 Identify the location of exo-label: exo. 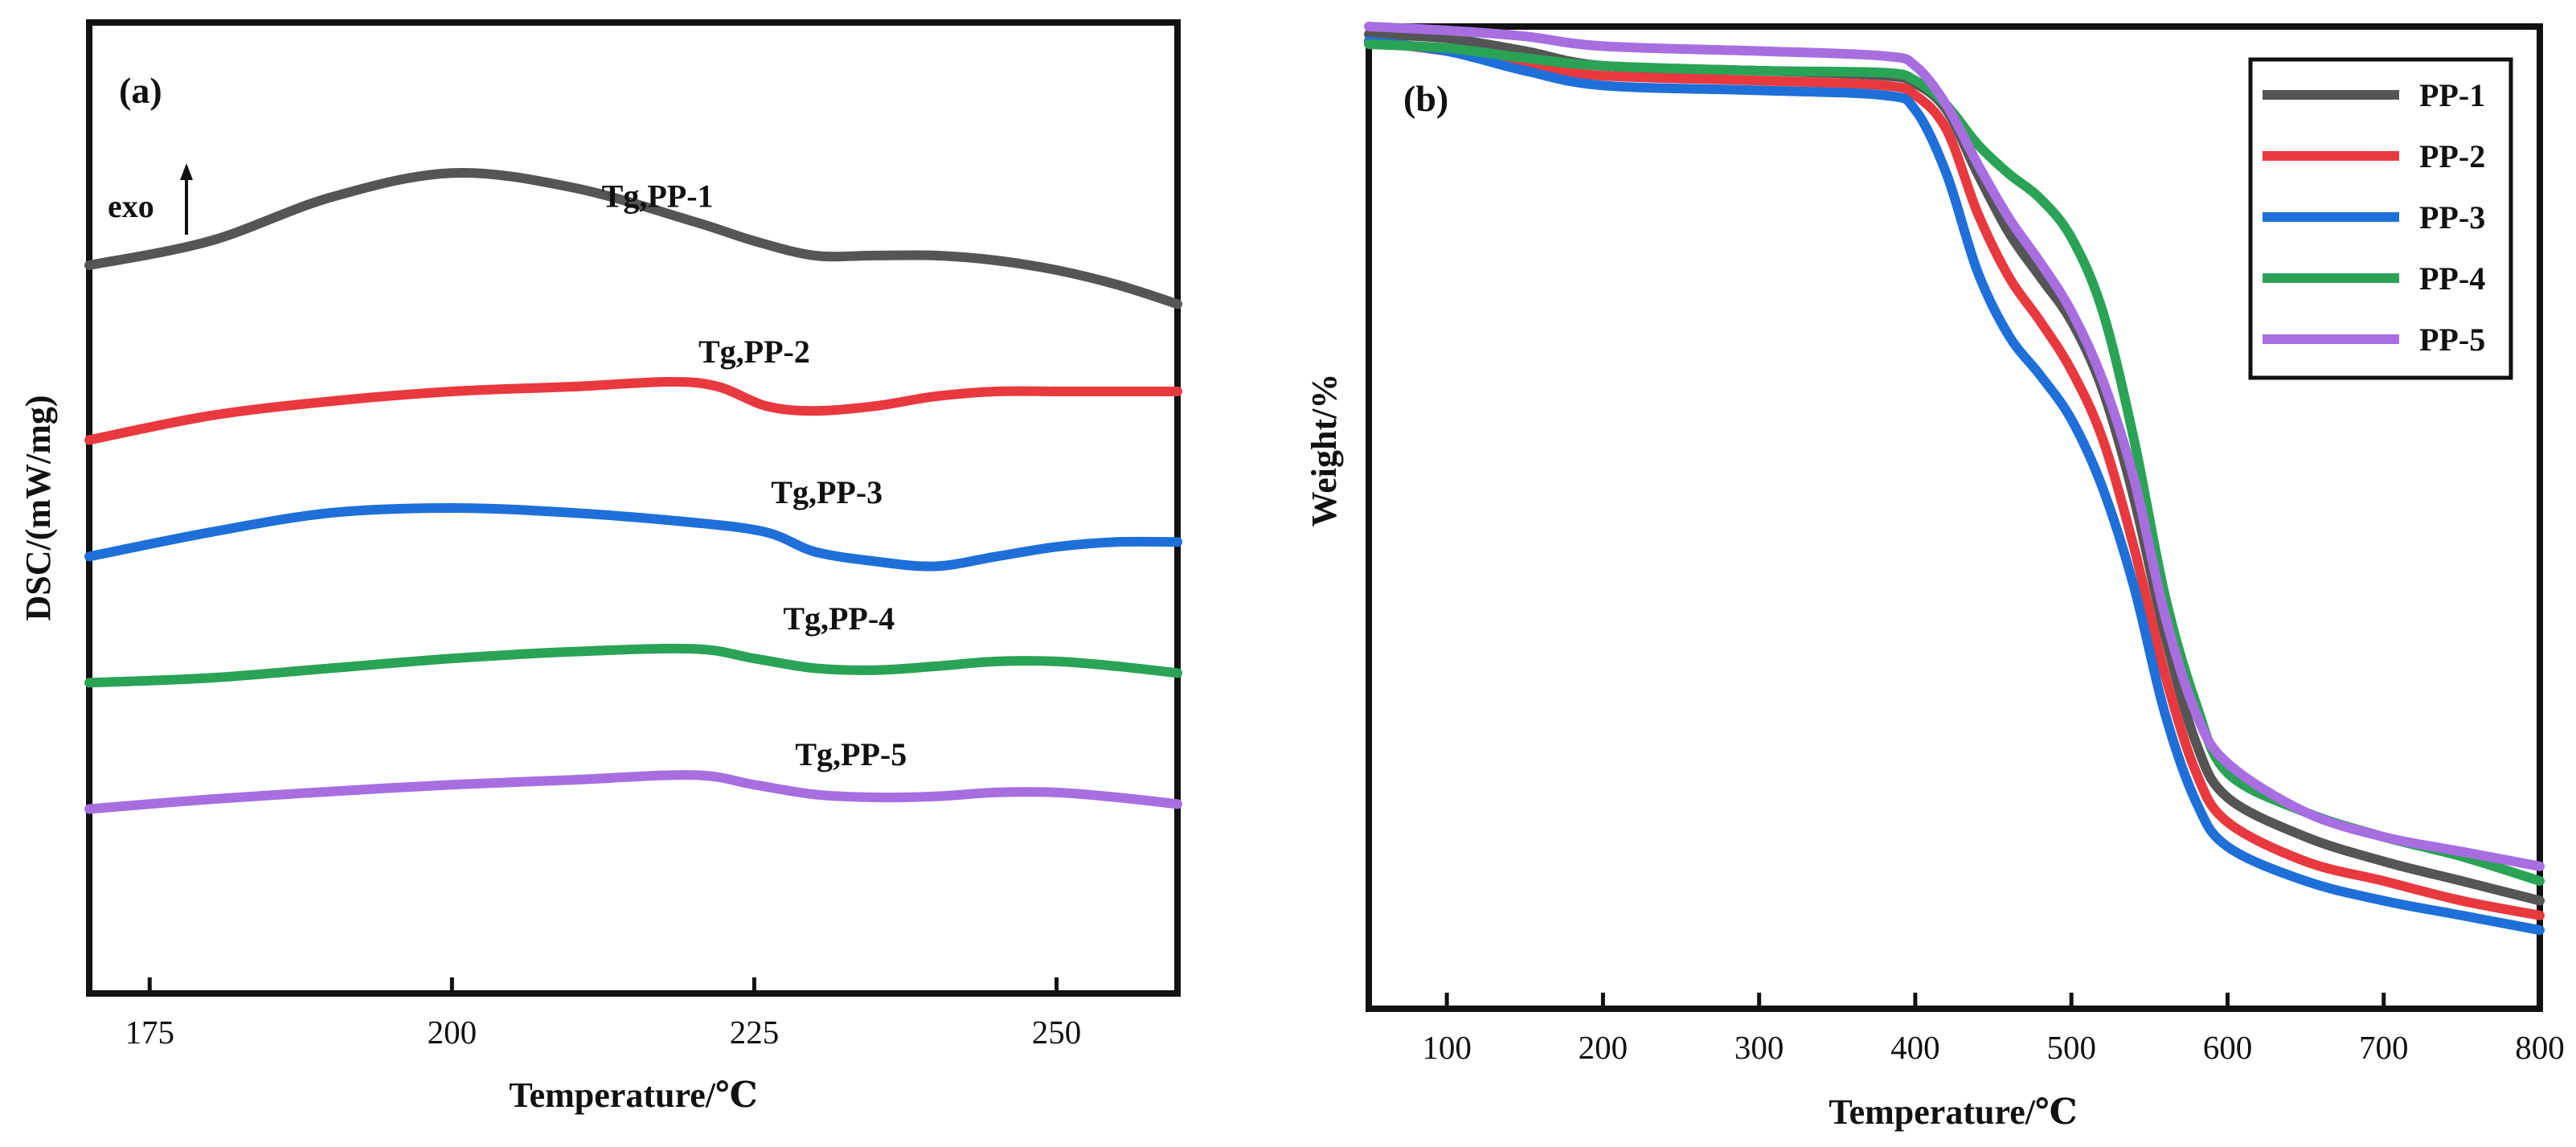
(131, 206).